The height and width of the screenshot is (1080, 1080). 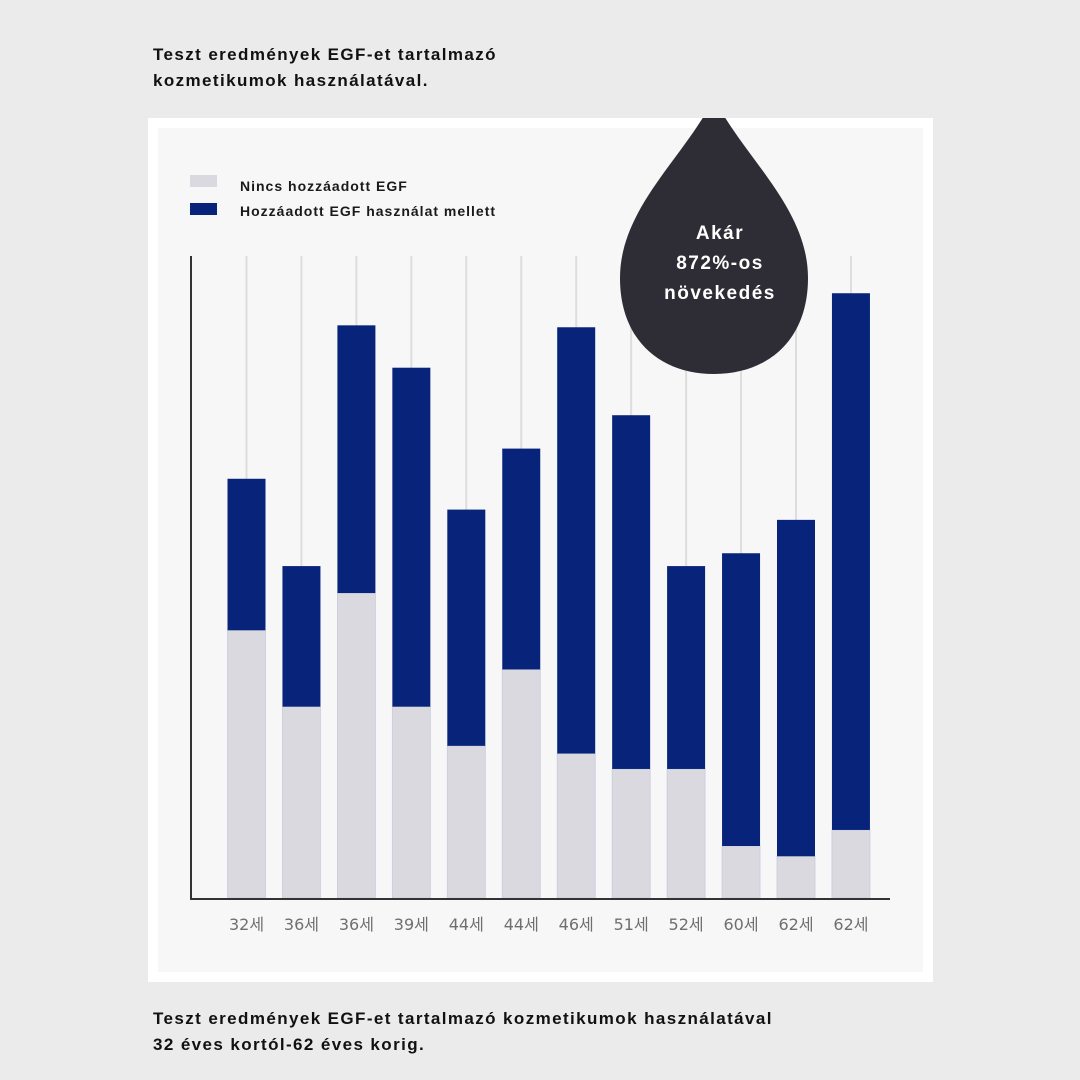 What do you see at coordinates (325, 54) in the screenshot?
I see `page-heading-line-1: Teszt eredmények EGF-et tartalmazó` at bounding box center [325, 54].